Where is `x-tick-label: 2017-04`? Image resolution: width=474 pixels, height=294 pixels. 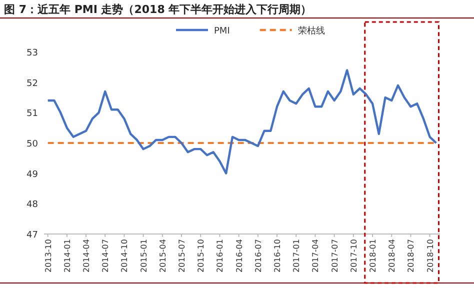 x-tick-label: 2017-04 is located at coordinates (315, 255).